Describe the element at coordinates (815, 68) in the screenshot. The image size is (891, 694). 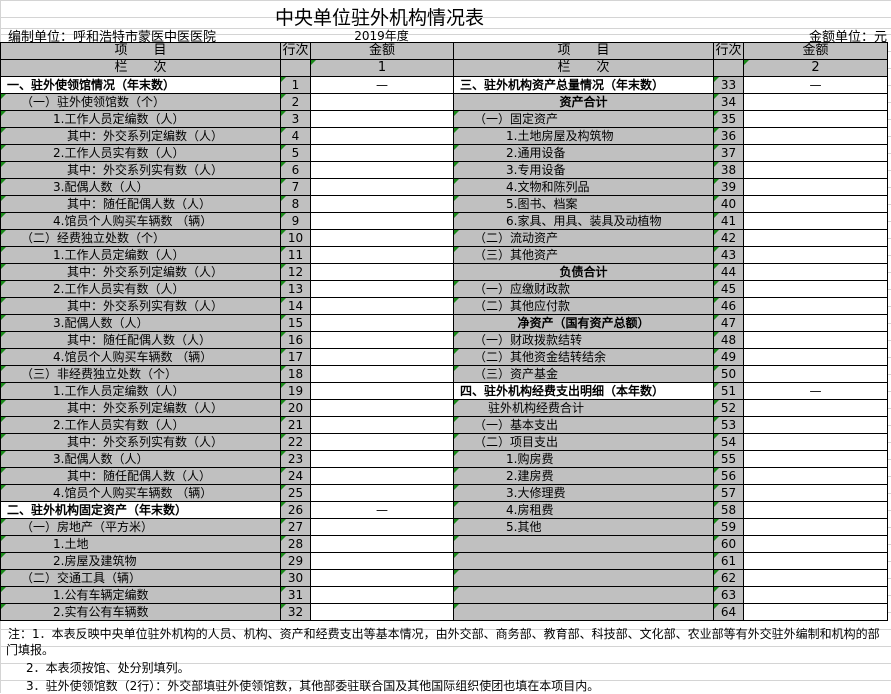
I see `column-number: 2` at that location.